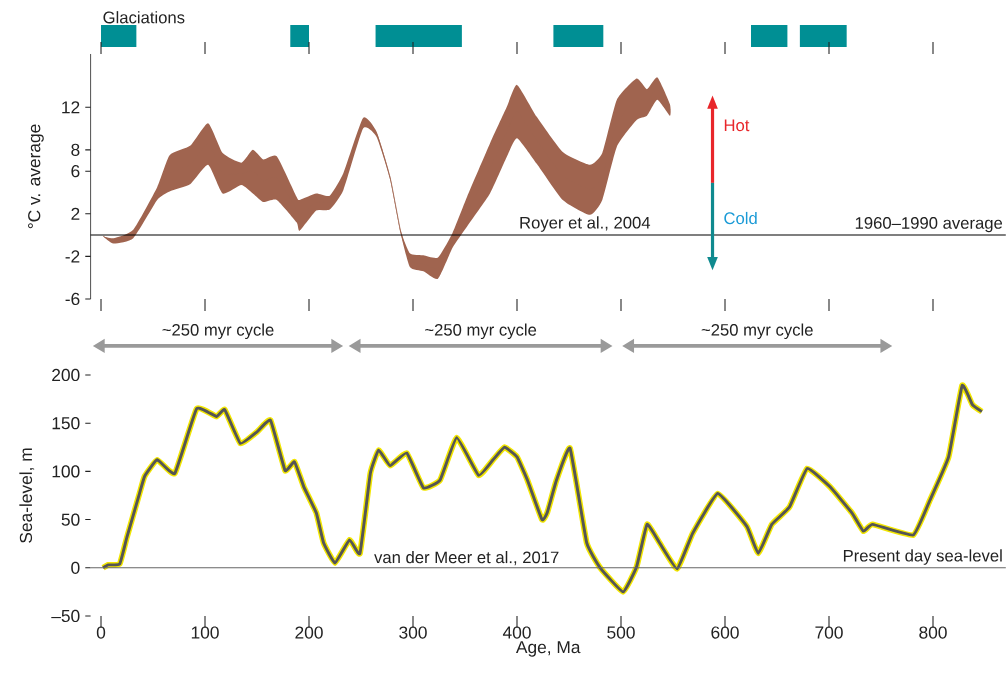  I want to click on annotation: van der Meer et al., 2017, so click(466, 558).